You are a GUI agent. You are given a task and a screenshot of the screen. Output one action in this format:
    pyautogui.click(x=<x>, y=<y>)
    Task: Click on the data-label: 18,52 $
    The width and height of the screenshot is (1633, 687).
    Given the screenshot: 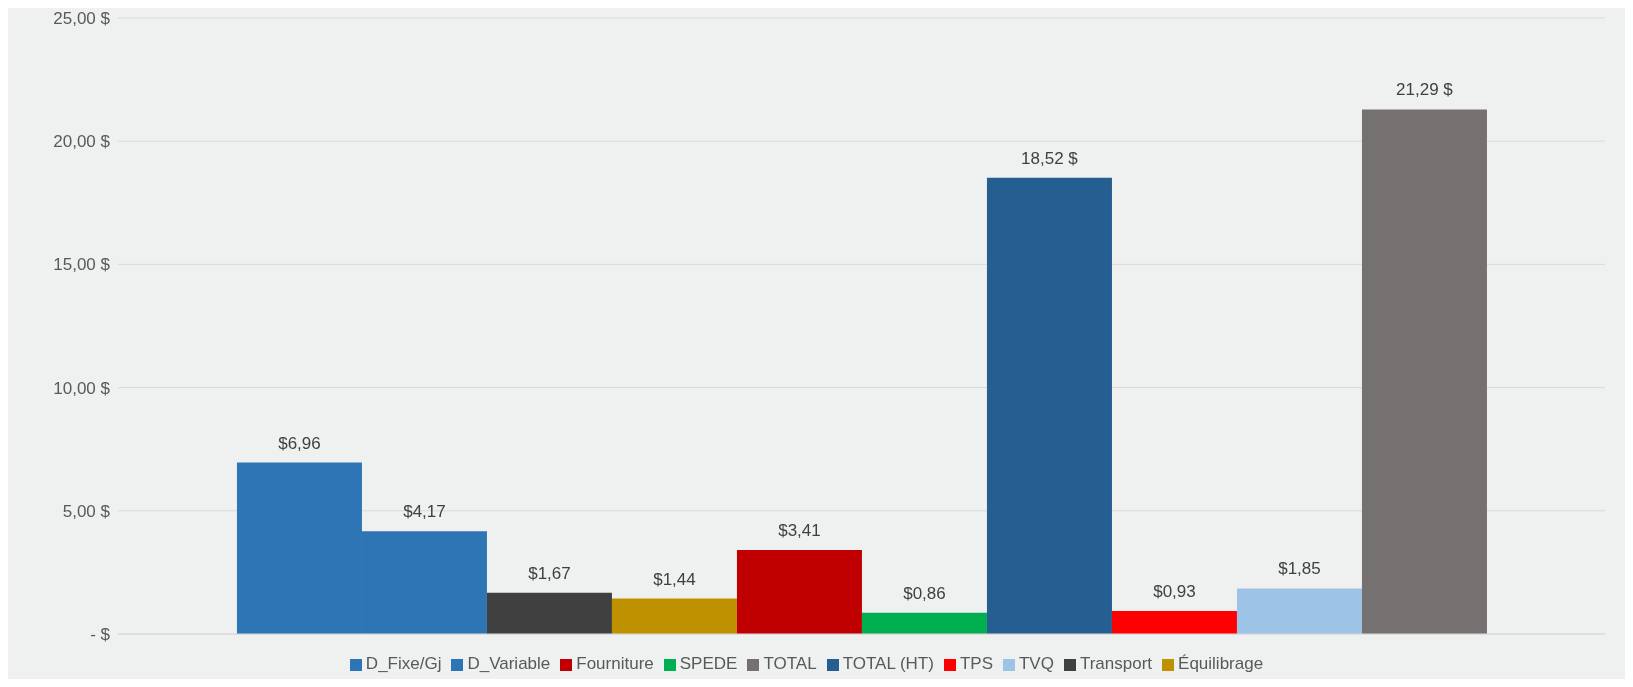 What is the action you would take?
    pyautogui.click(x=1050, y=158)
    